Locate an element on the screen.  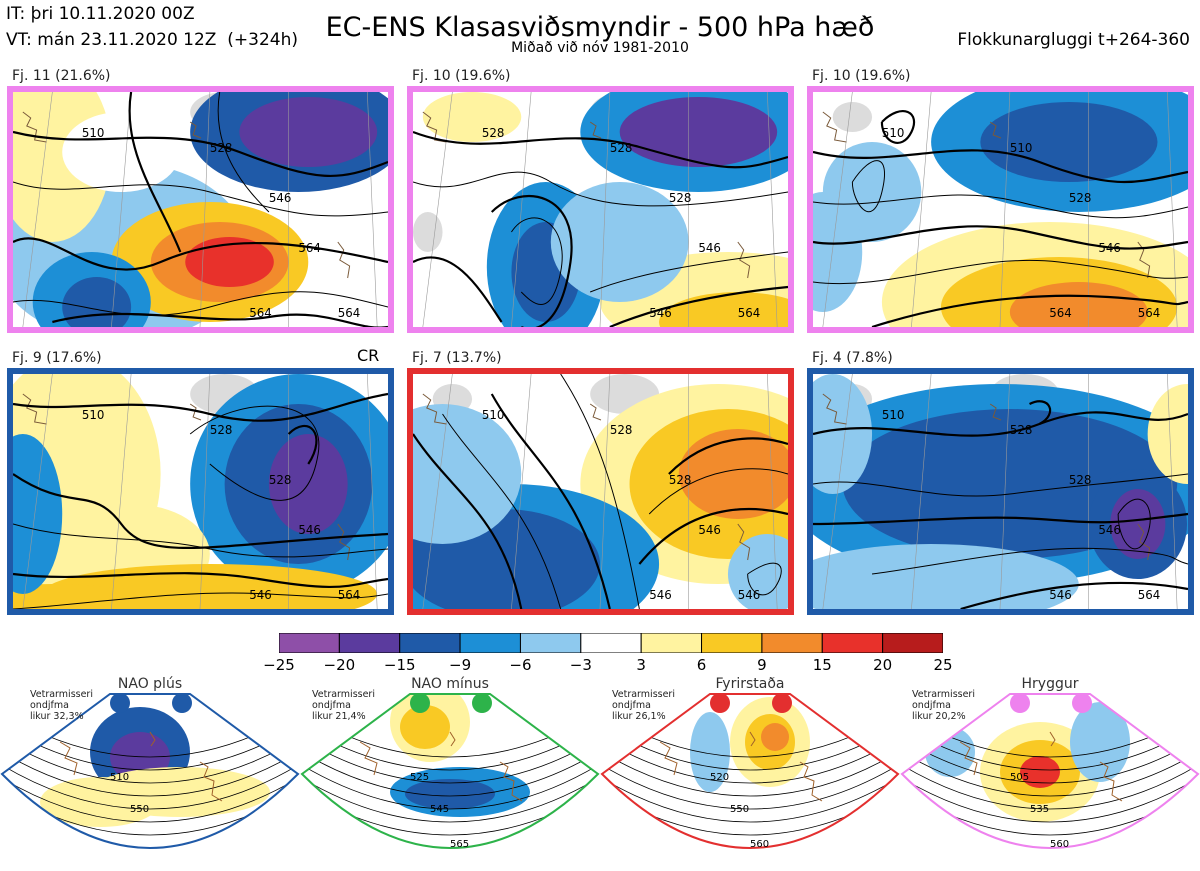
regime-outline is located at coordinates (1050, 771).